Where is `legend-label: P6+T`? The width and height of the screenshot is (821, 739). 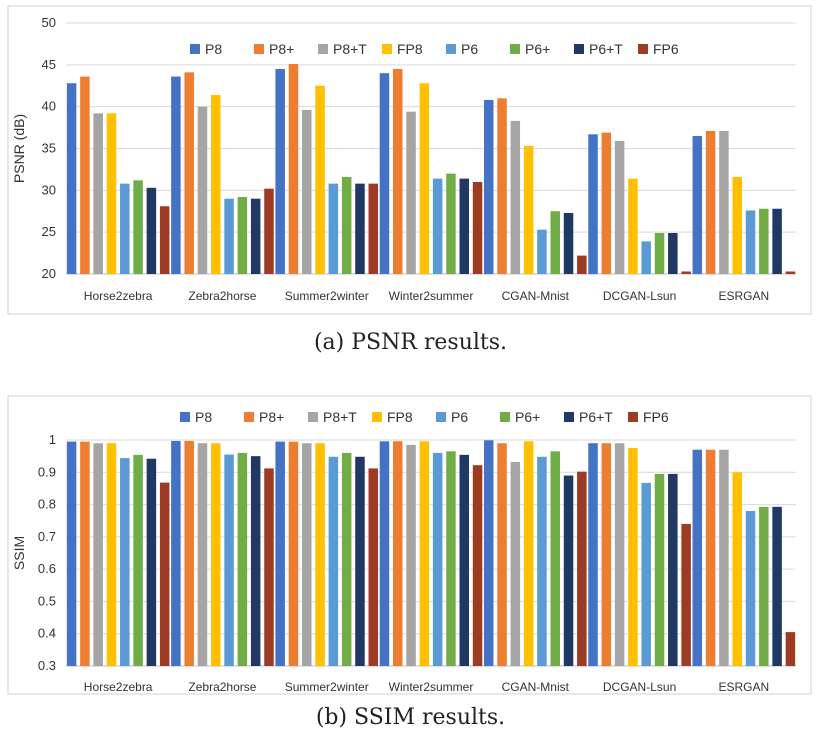 legend-label: P6+T is located at coordinates (596, 417).